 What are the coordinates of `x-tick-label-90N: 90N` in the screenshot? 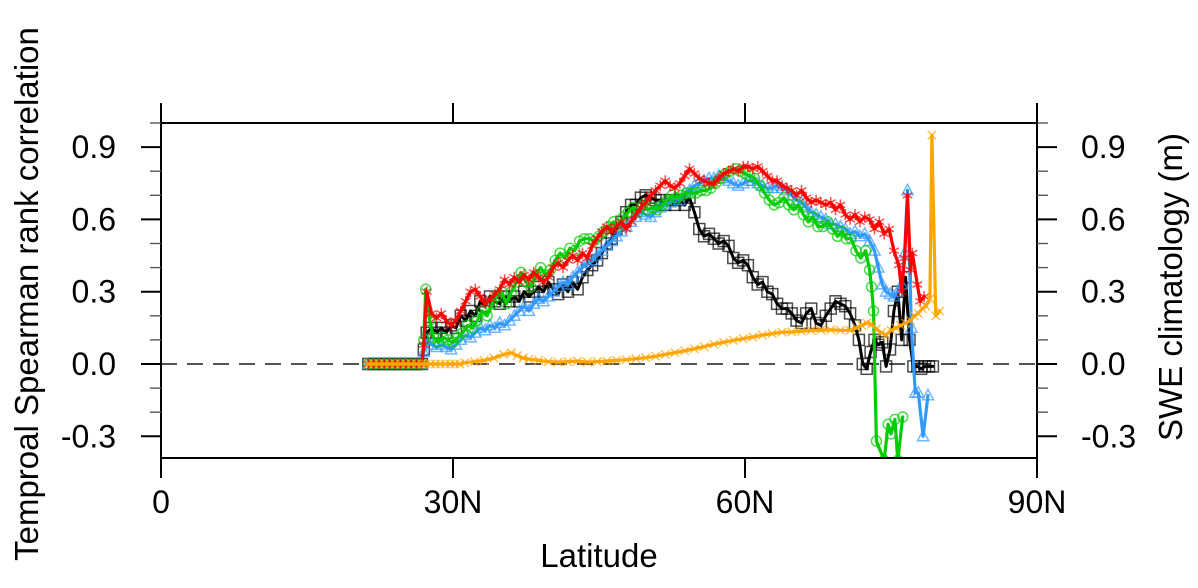 It's located at (1037, 502).